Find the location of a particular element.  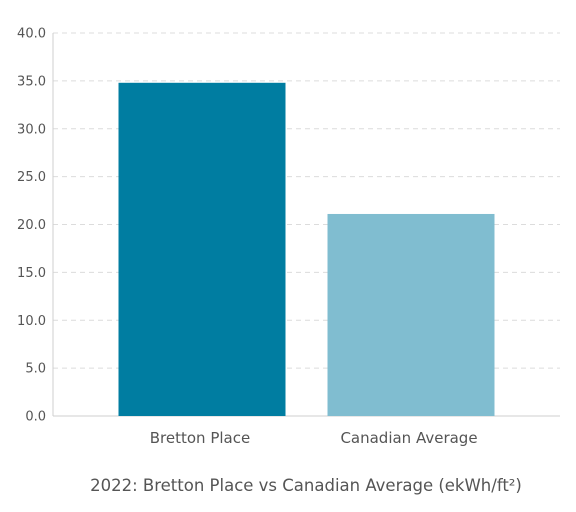

y-tick-label-4: 20.0 is located at coordinates (31, 225).